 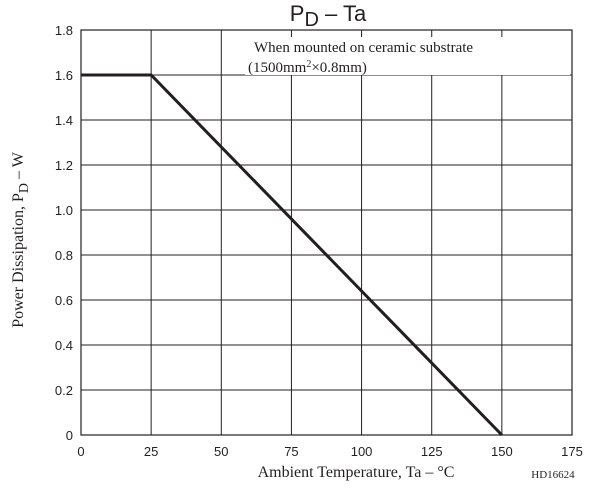 What do you see at coordinates (297, 13) in the screenshot?
I see `title-main: P` at bounding box center [297, 13].